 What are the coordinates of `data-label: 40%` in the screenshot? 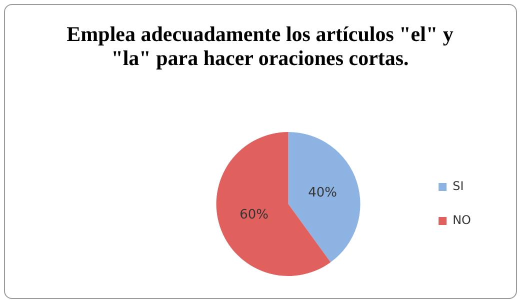 It's located at (322, 192).